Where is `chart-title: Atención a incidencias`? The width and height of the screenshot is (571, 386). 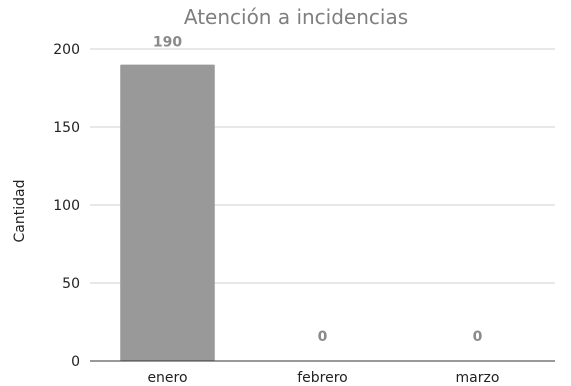
chart-title: Atención a incidencias is located at coordinates (296, 17).